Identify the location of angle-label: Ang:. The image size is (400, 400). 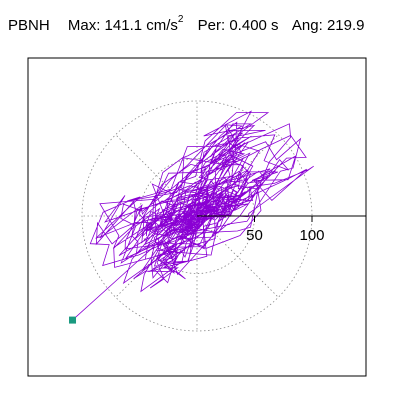
(307, 25).